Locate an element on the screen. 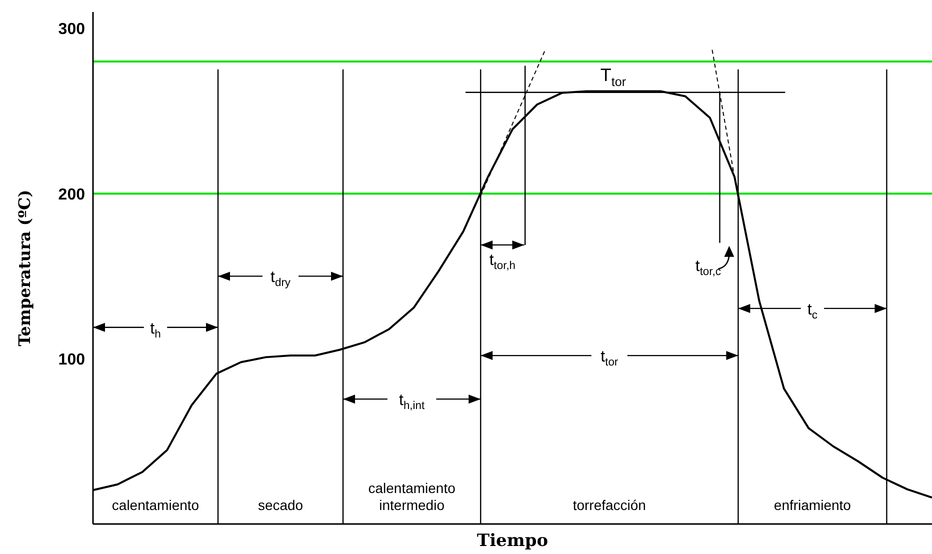 The width and height of the screenshot is (932, 554). annotation: t$_{c}$ is located at coordinates (812, 311).